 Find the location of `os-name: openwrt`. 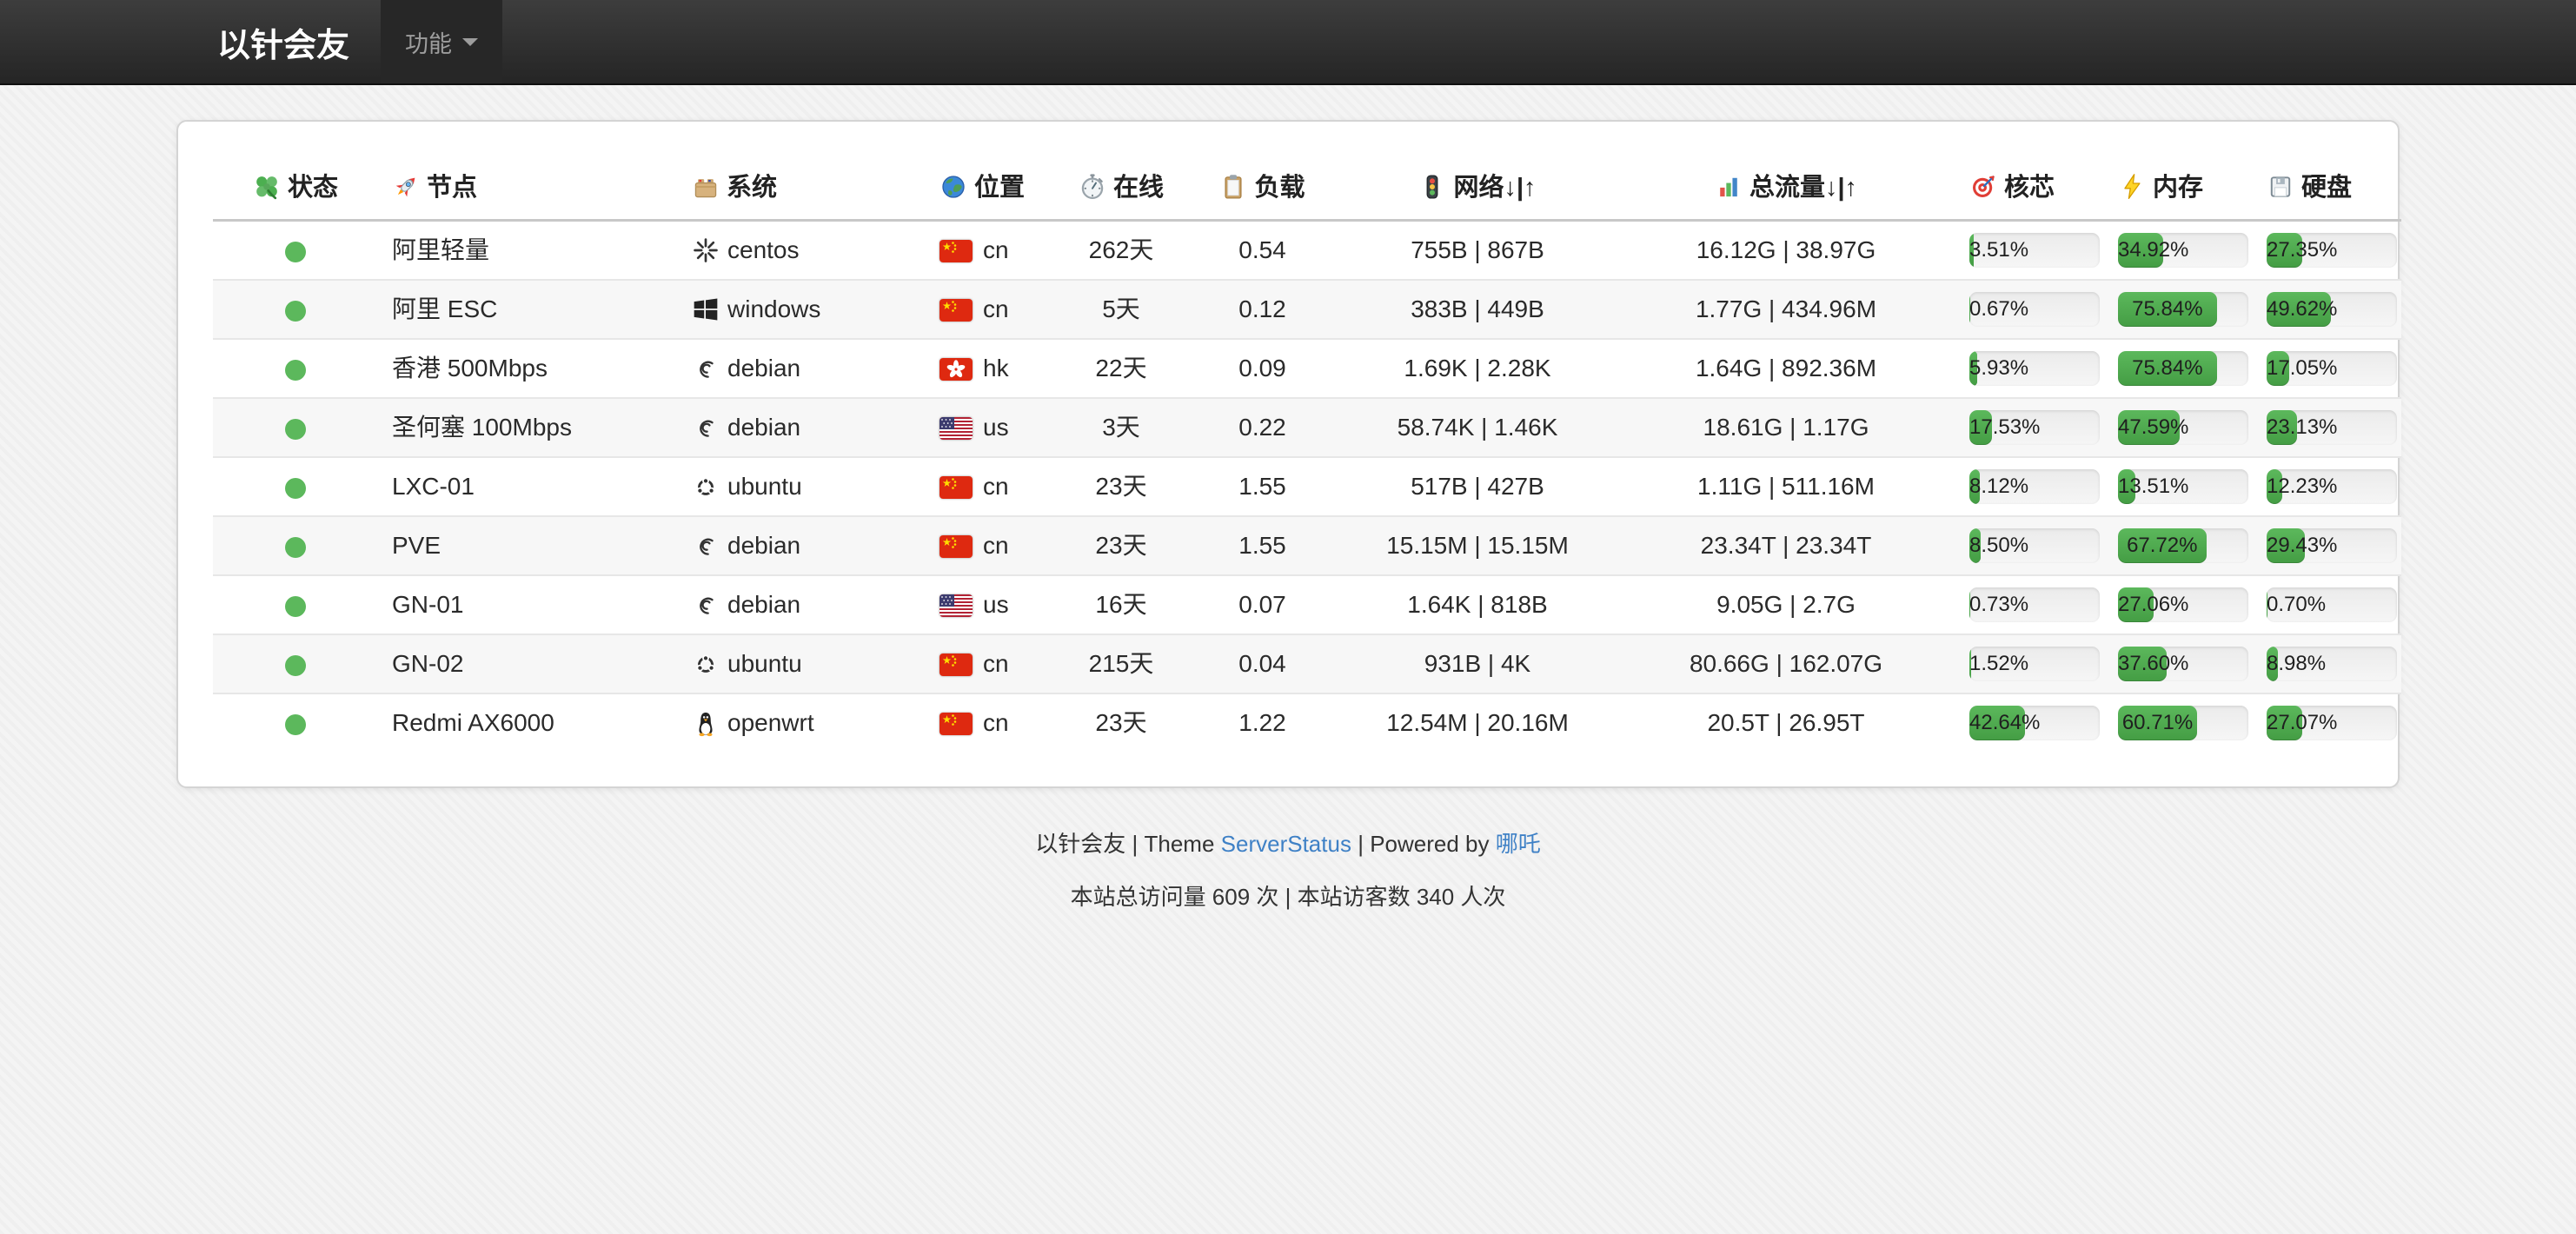

os-name: openwrt is located at coordinates (770, 722).